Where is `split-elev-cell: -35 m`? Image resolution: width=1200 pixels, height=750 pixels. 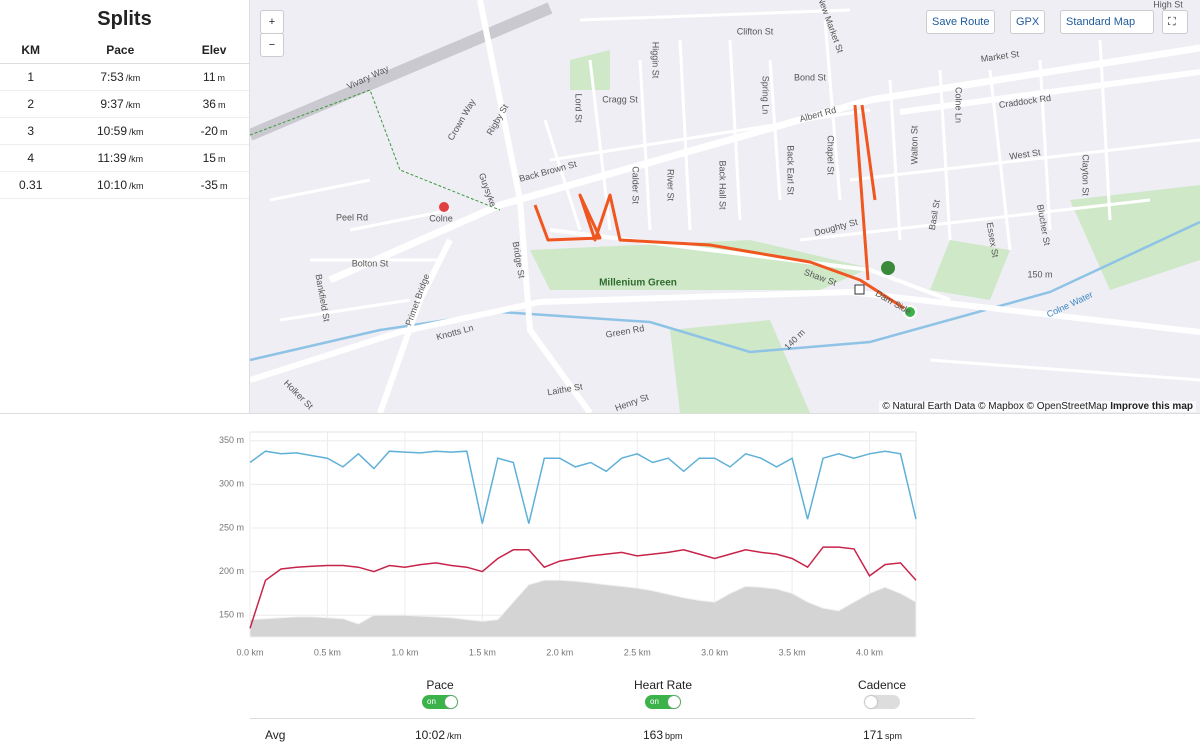
split-elev-cell: -35 m is located at coordinates (214, 185).